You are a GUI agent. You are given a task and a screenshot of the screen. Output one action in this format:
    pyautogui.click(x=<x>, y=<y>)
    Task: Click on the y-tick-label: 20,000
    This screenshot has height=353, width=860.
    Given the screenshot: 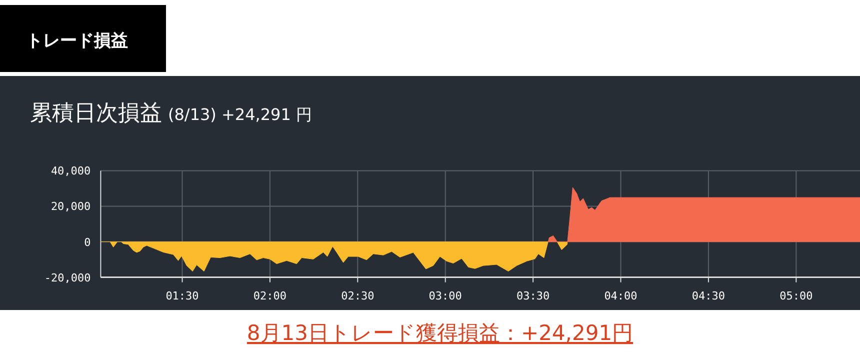 What is the action you would take?
    pyautogui.click(x=70, y=207)
    